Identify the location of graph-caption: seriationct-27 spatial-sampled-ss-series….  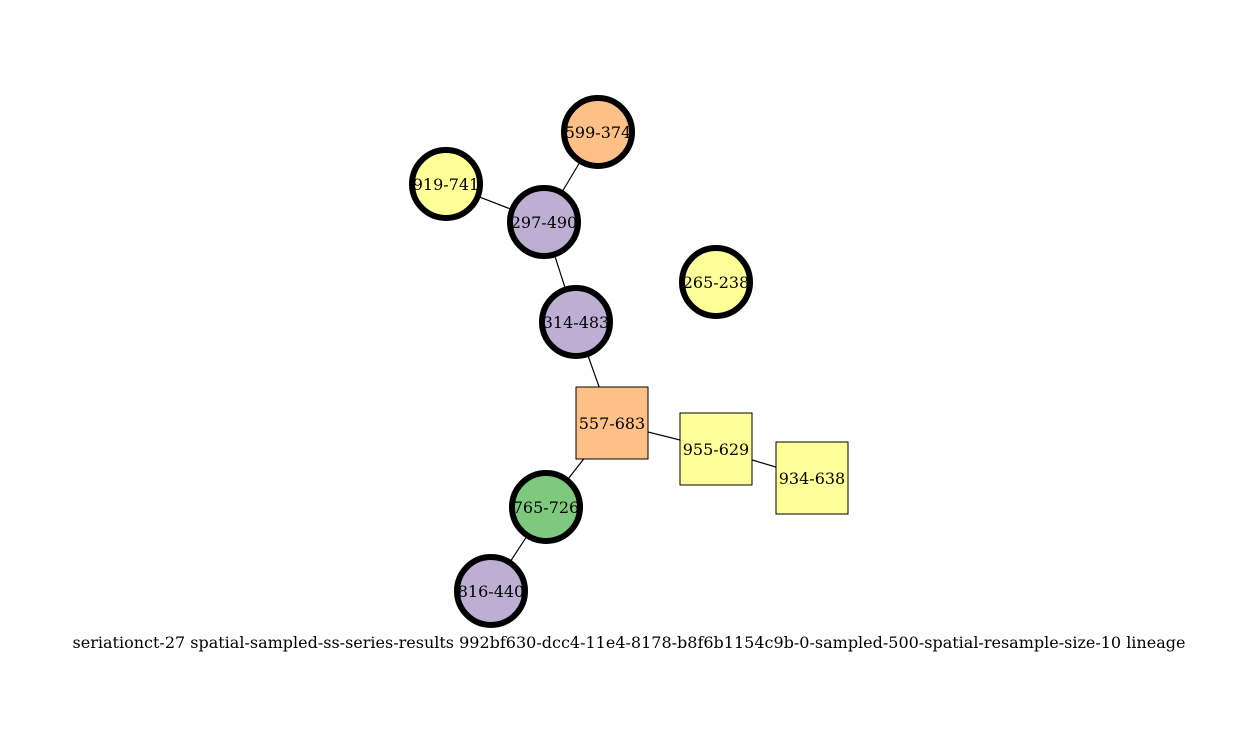
(629, 642).